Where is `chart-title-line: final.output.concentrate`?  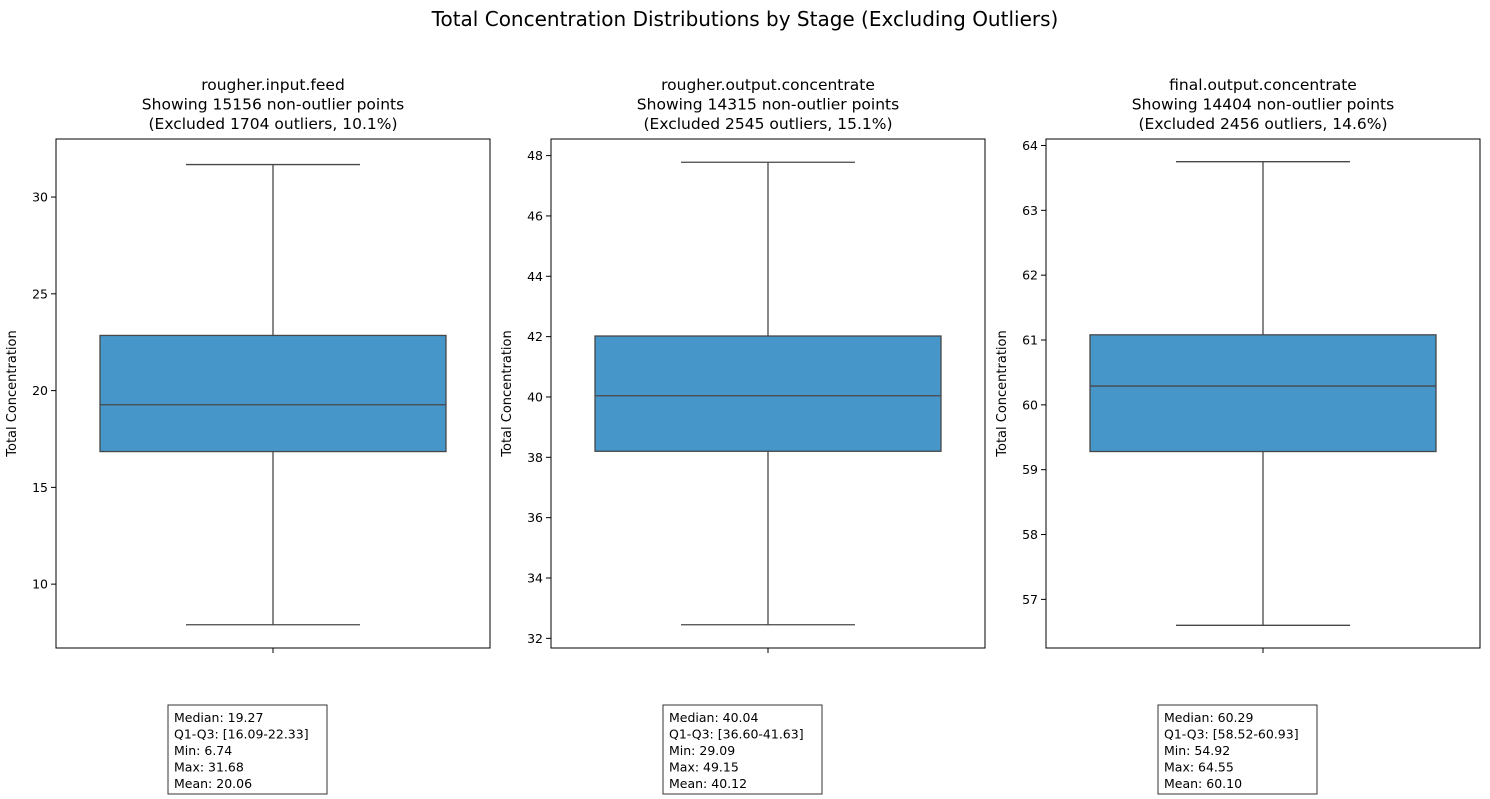 chart-title-line: final.output.concentrate is located at coordinates (1263, 85).